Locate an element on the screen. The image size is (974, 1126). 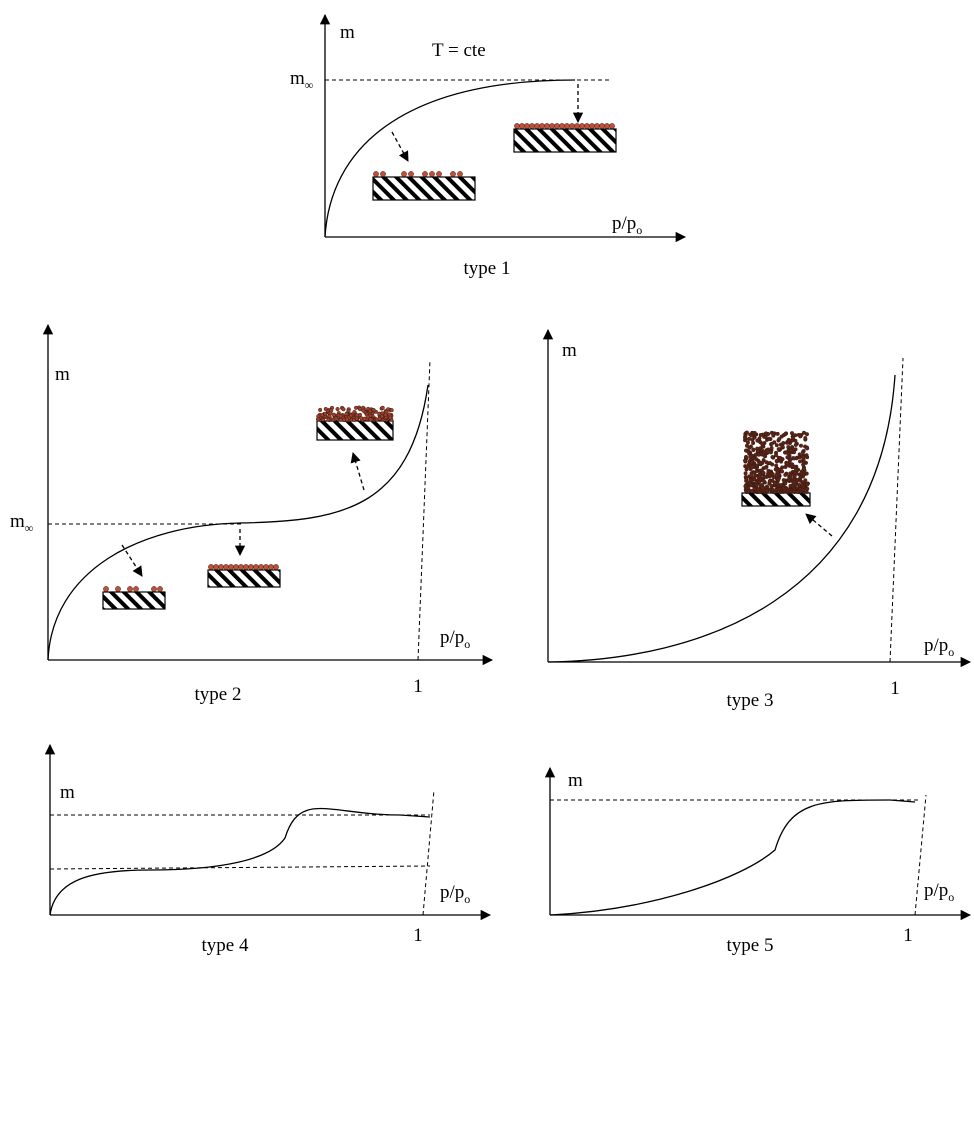
m-inf-subscript: ∞ is located at coordinates (29, 528).